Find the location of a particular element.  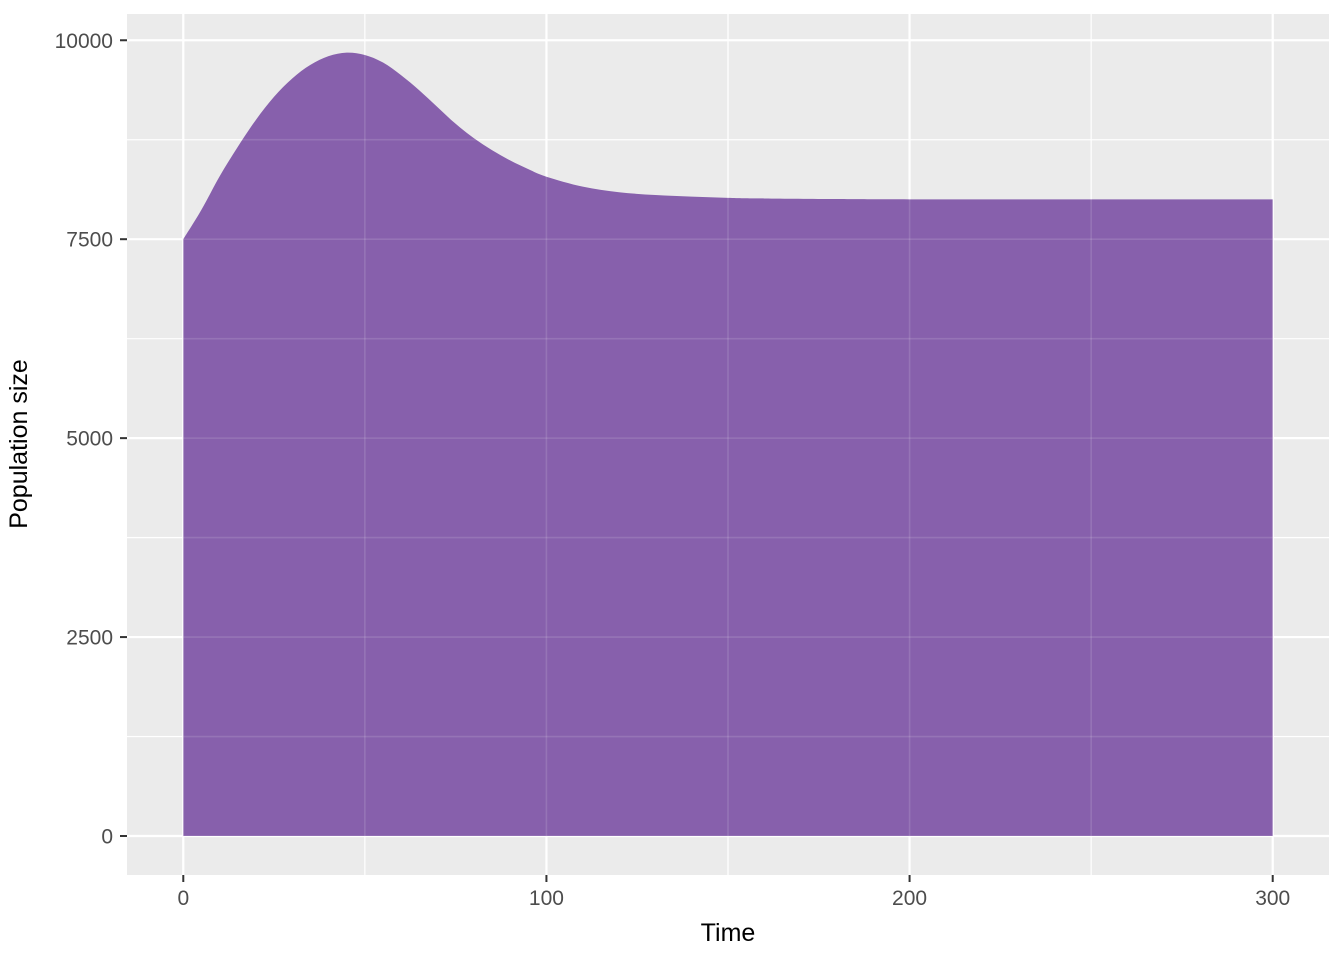

x-axis-tick-label: 100 is located at coordinates (546, 898).